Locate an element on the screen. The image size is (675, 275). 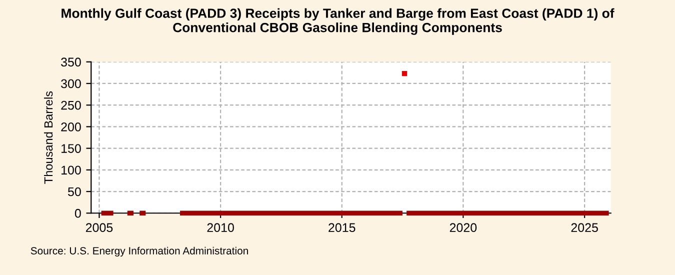
y-tick-label: 0 is located at coordinates (77, 213).